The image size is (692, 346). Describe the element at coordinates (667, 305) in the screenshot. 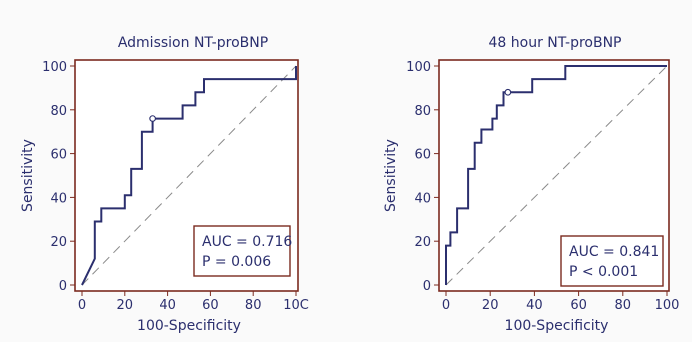

I see `chart-2-x-tick-label: 100` at that location.